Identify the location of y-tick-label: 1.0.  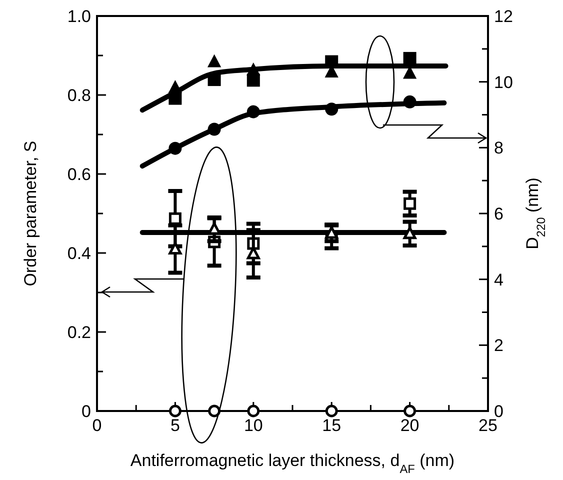
(79, 16).